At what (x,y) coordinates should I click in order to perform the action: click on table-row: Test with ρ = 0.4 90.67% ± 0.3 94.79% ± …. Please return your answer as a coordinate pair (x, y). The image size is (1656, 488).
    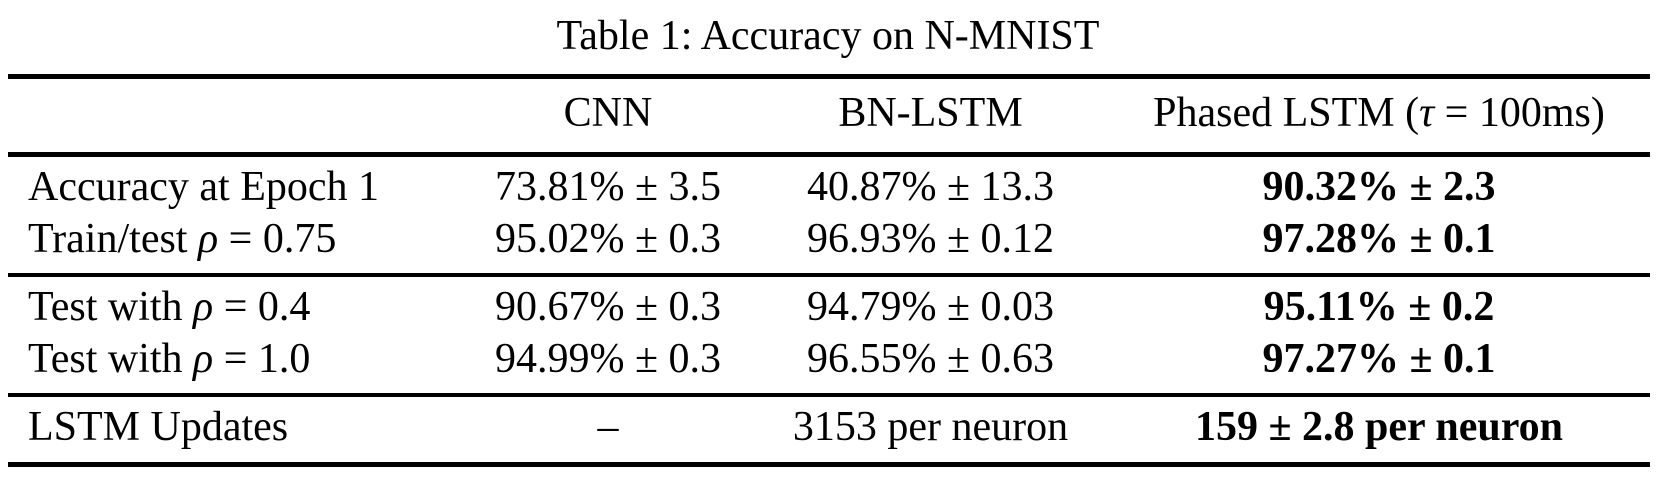
    Looking at the image, I should click on (829, 304).